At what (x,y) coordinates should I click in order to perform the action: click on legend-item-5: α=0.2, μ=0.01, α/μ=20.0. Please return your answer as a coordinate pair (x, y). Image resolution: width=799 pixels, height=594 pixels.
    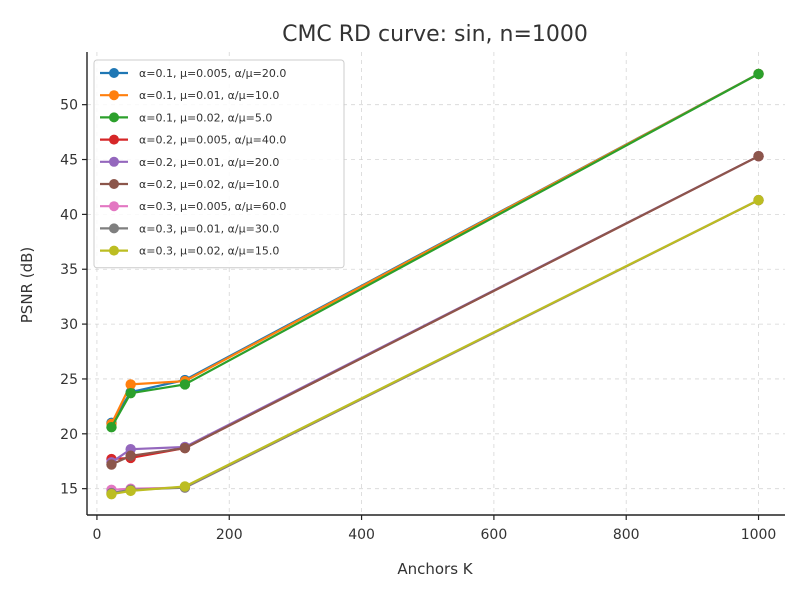
    Looking at the image, I should click on (189, 162).